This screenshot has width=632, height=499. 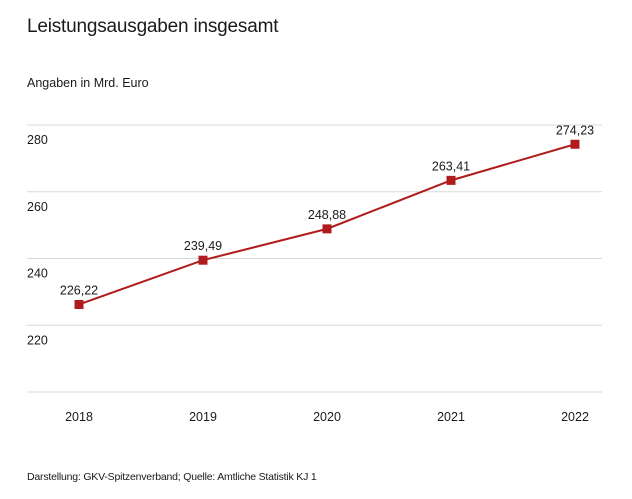 What do you see at coordinates (37, 207) in the screenshot?
I see `y-tick-label: 260` at bounding box center [37, 207].